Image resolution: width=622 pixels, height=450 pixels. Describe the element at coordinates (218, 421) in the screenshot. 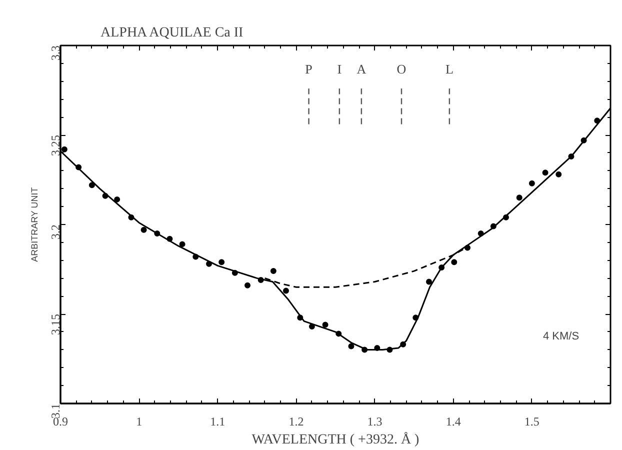

I see `x-tick-label: 1.1` at that location.